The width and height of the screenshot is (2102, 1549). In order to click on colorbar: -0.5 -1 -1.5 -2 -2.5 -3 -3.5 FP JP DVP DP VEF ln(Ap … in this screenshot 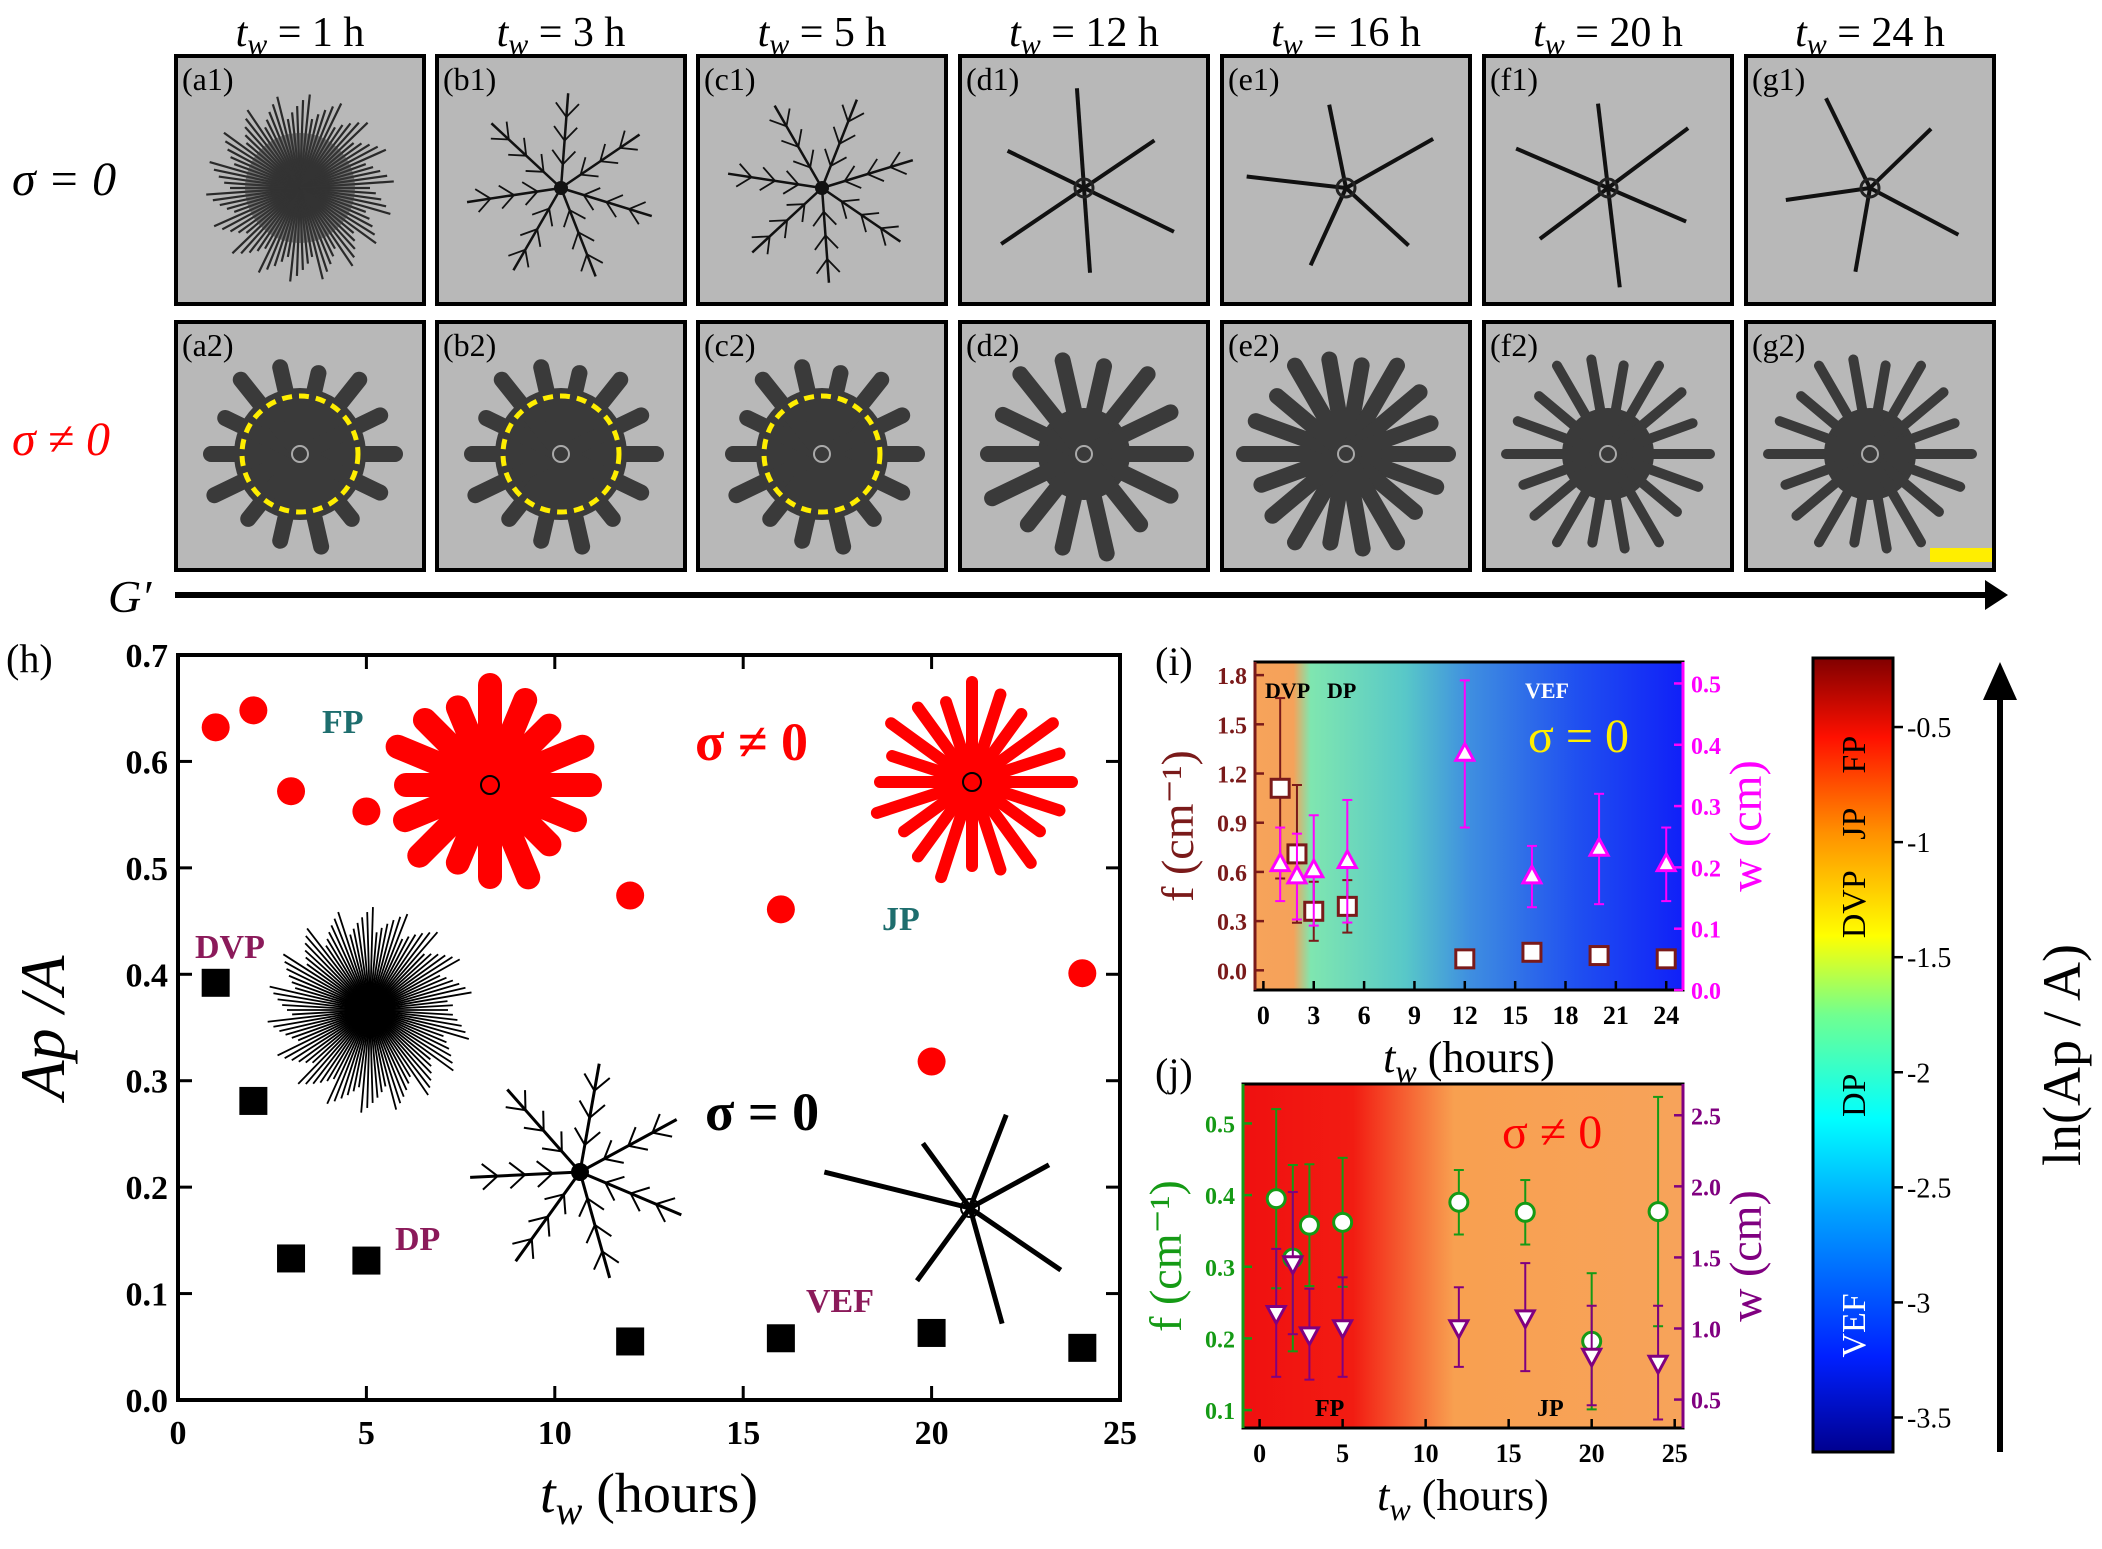, I will do `click(1951, 1055)`.